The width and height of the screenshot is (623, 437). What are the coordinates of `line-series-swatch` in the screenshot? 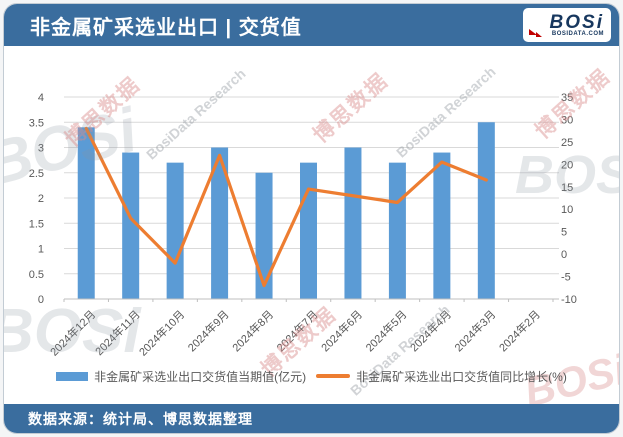 It's located at (333, 376).